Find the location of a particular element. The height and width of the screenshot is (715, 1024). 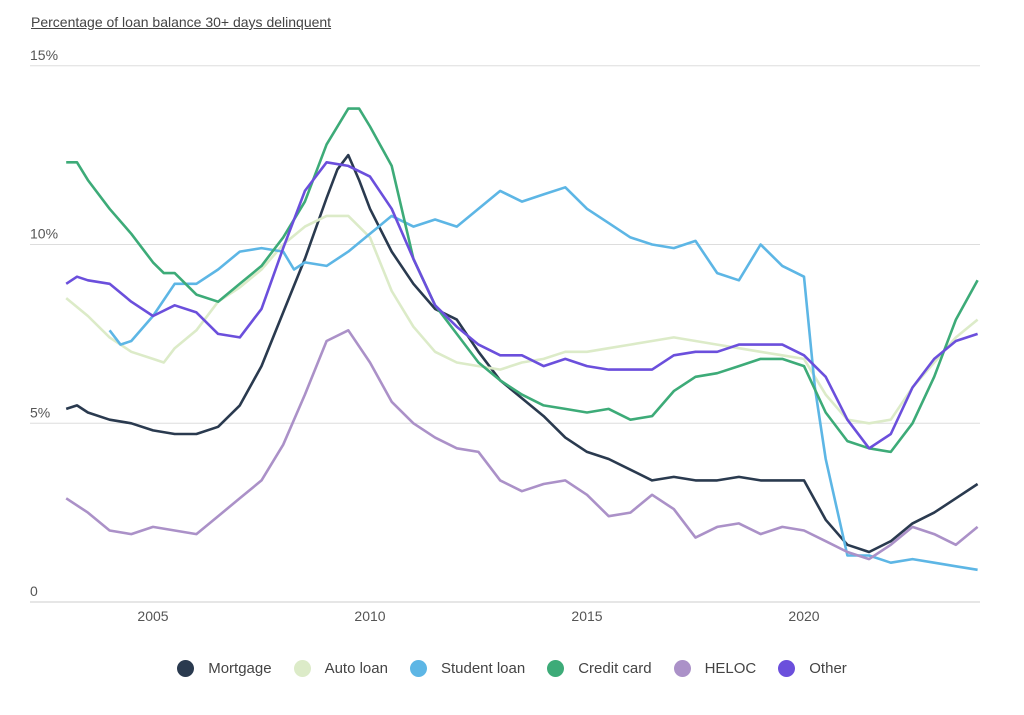

x-tick-label: 2010 is located at coordinates (369, 616).